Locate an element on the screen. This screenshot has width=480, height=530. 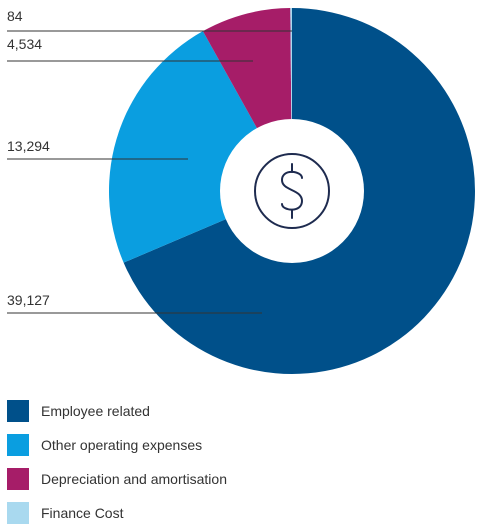
legend-item-other-operating-expenses: Other operating expenses is located at coordinates (117, 445).